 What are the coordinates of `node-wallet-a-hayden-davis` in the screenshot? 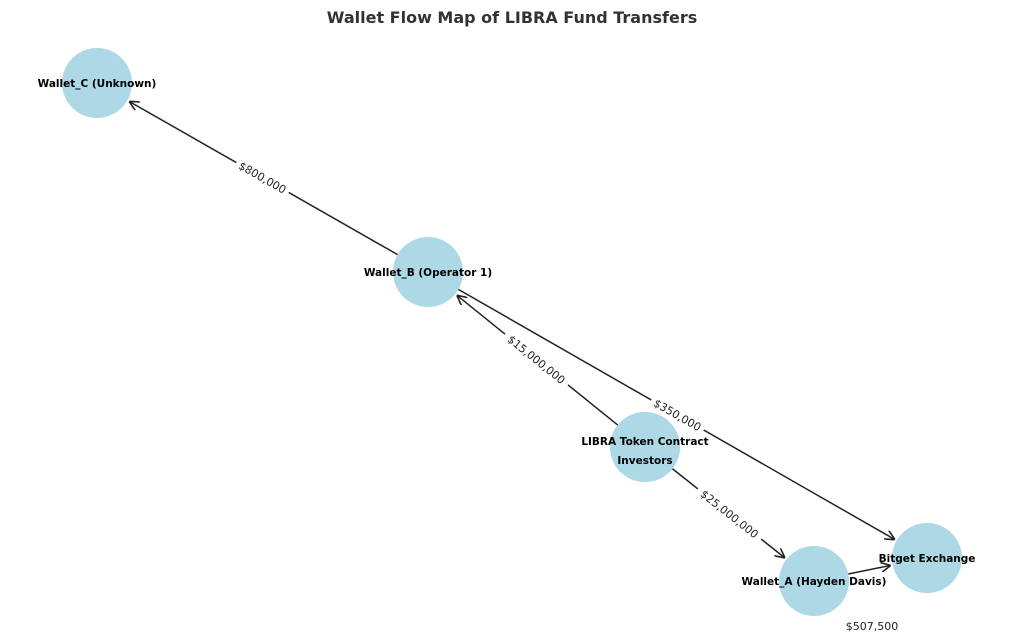 It's located at (814, 581).